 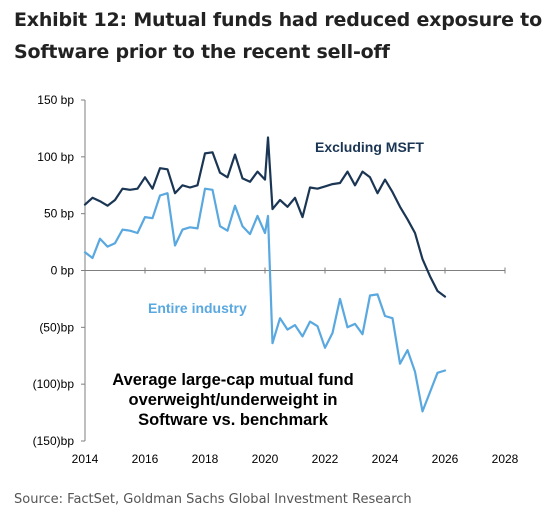 What do you see at coordinates (54, 384) in the screenshot?
I see `y-tick-label: (100)bp` at bounding box center [54, 384].